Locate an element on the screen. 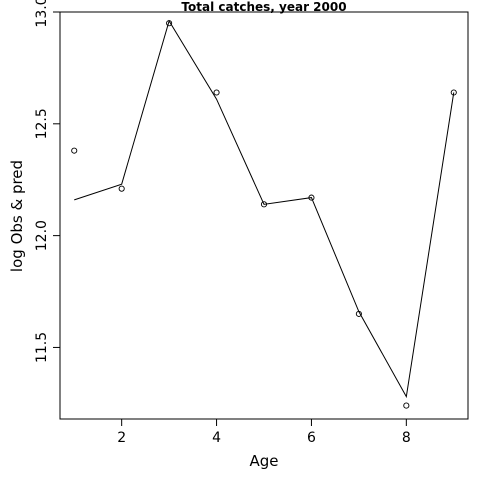 The image size is (480, 480). x-tick-label: 6 is located at coordinates (311, 438).